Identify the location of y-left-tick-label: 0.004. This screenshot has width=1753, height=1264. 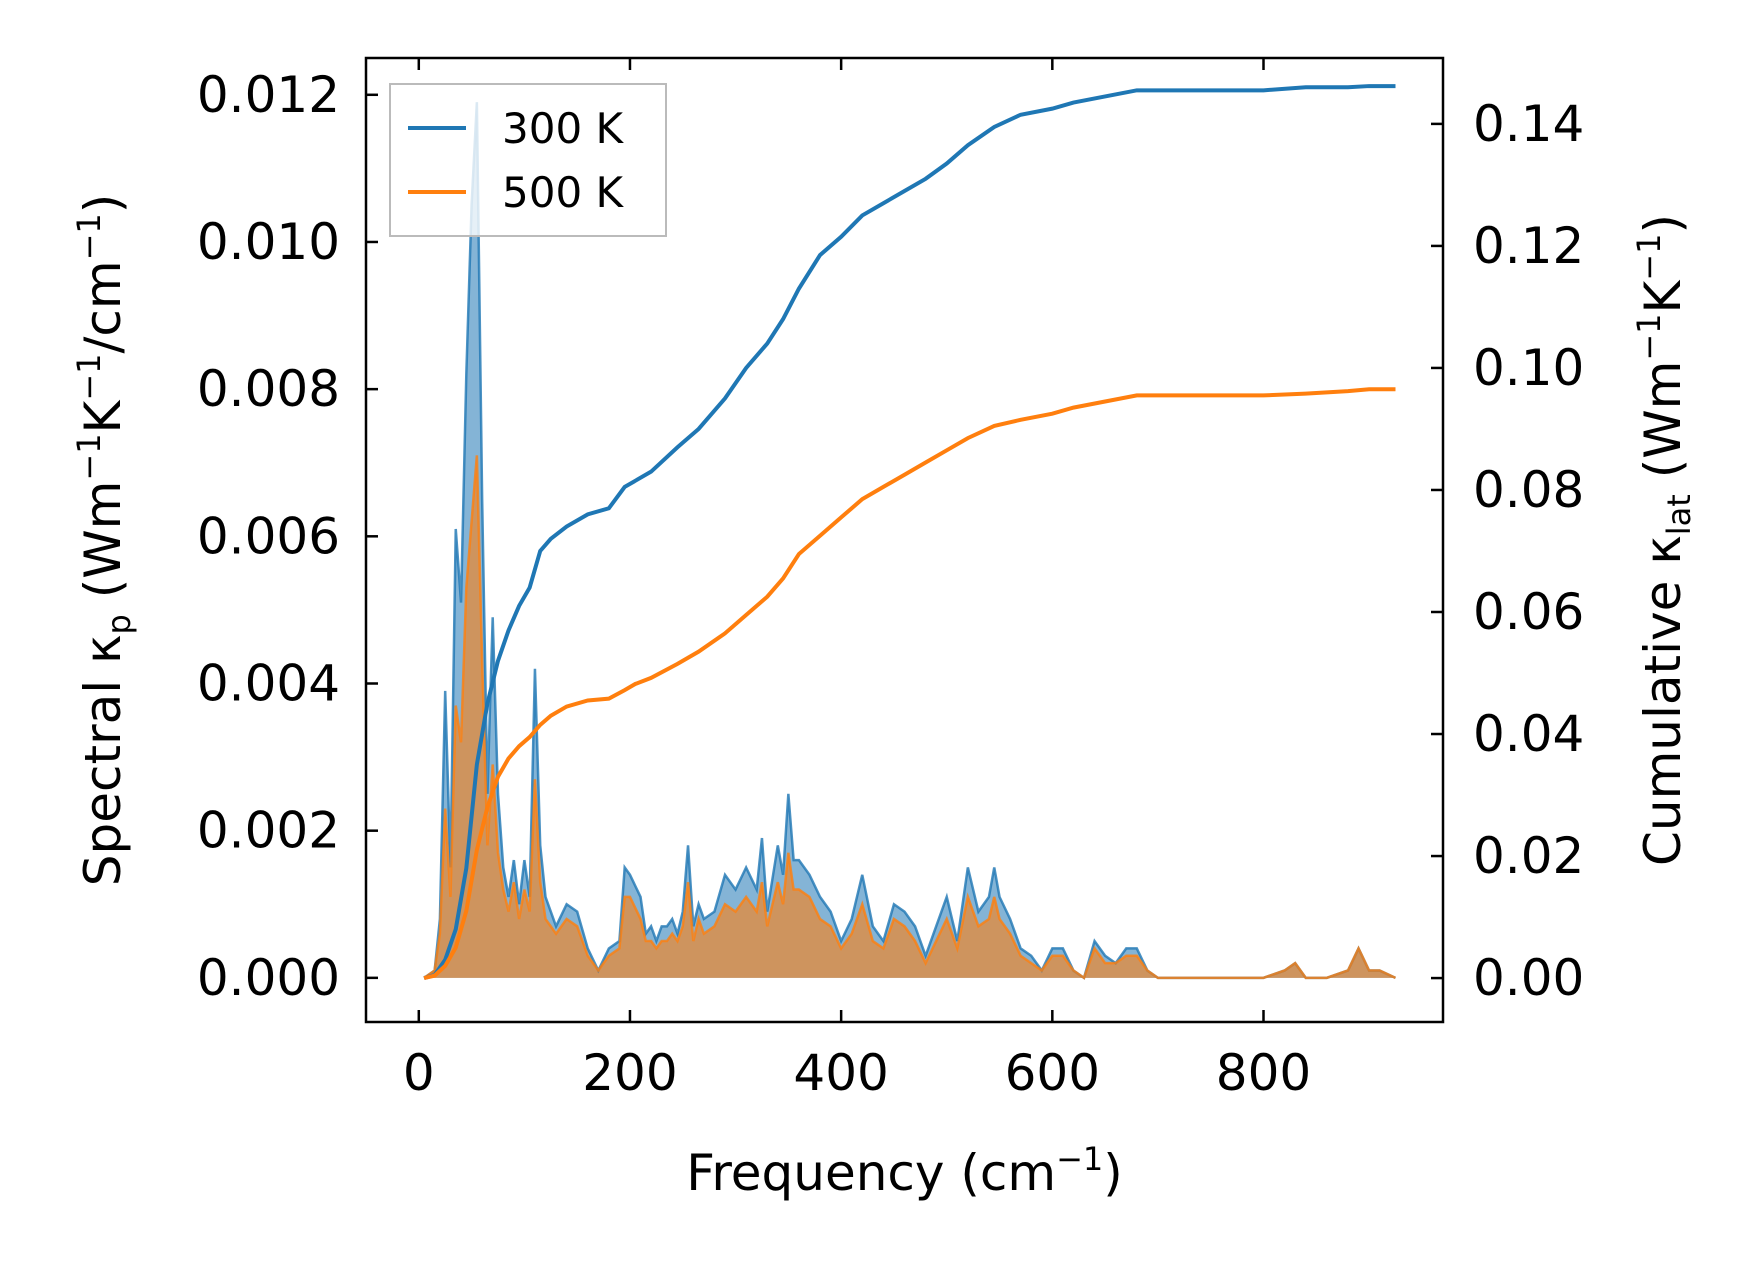
(268, 683).